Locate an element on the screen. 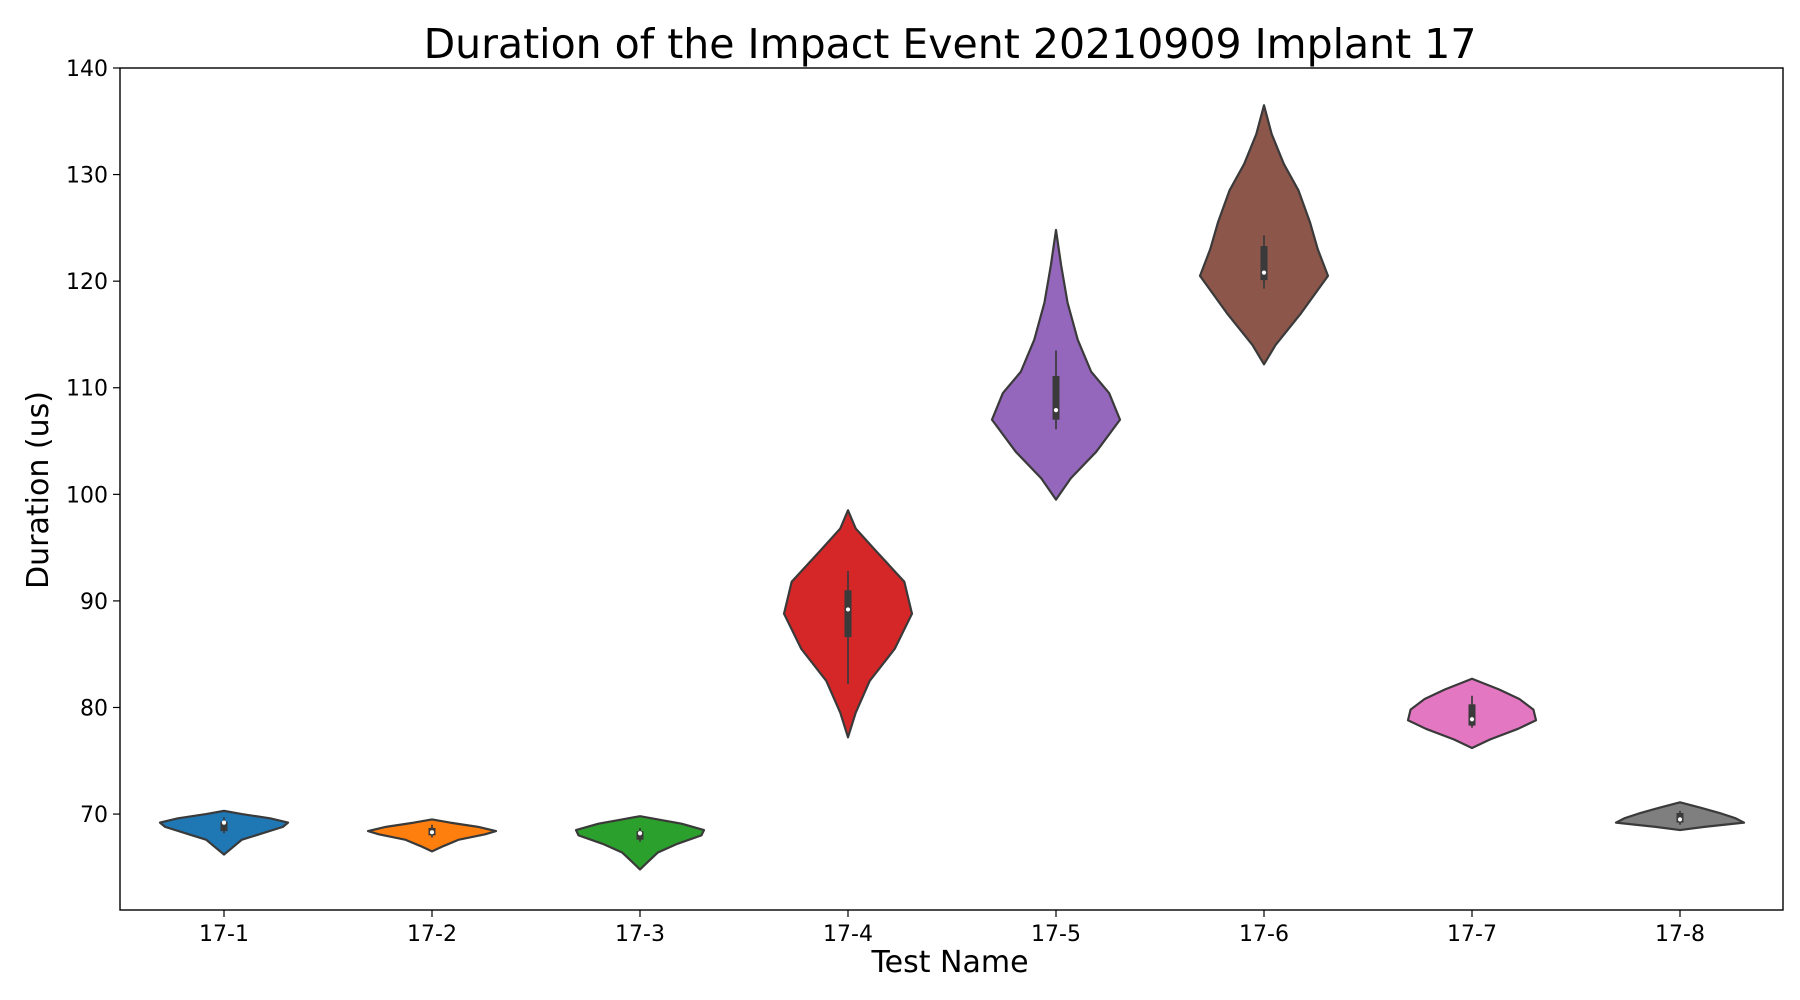 The width and height of the screenshot is (1800, 1000). y-axis-ticks: 70 80 90 100 110 120 130 140 is located at coordinates (93, 442).